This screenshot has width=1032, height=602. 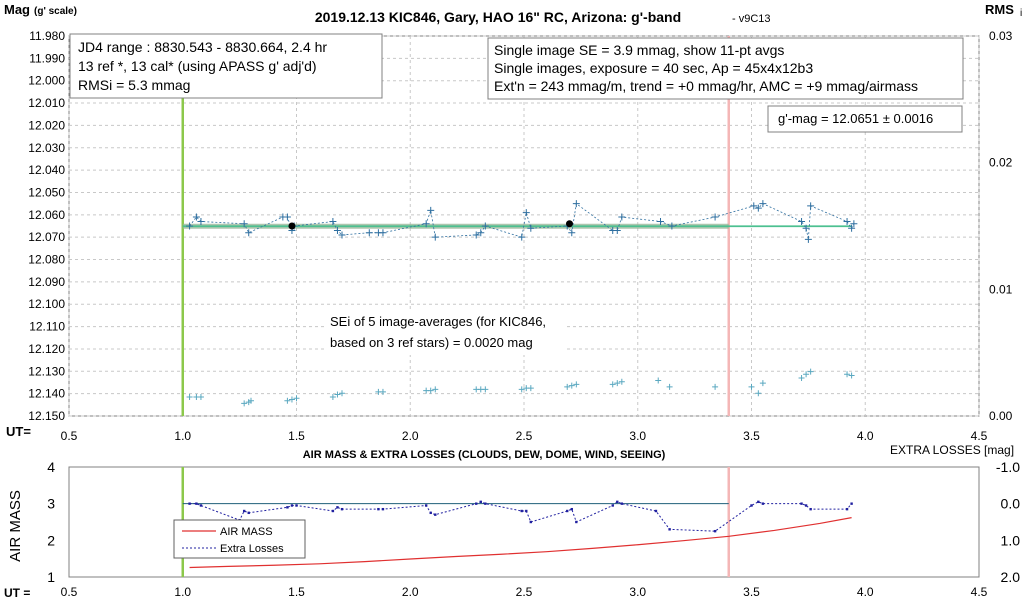 What do you see at coordinates (18, 431) in the screenshot?
I see `top-xlabel: UT=` at bounding box center [18, 431].